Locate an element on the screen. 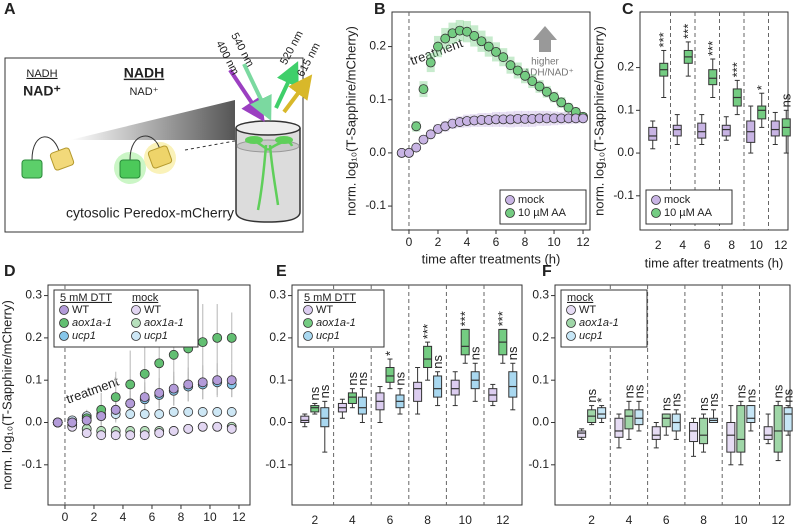 This screenshot has height=529, width=793. y-tick-label: 0.2 is located at coordinates (277, 337).